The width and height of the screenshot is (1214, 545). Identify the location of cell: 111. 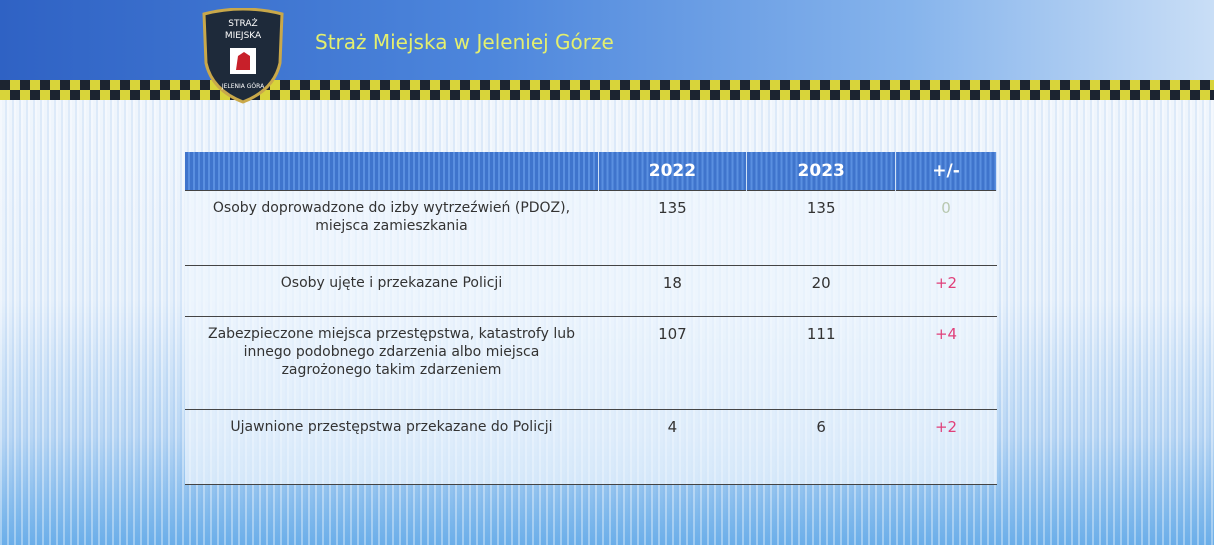
(821, 363).